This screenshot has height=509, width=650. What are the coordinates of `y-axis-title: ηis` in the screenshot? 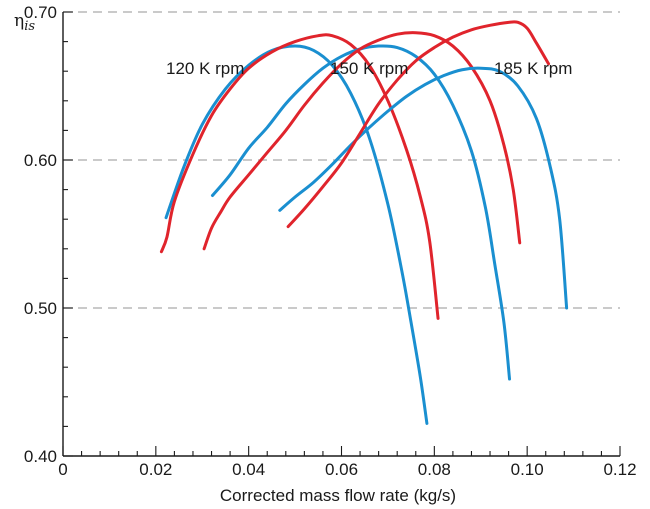 It's located at (24, 22).